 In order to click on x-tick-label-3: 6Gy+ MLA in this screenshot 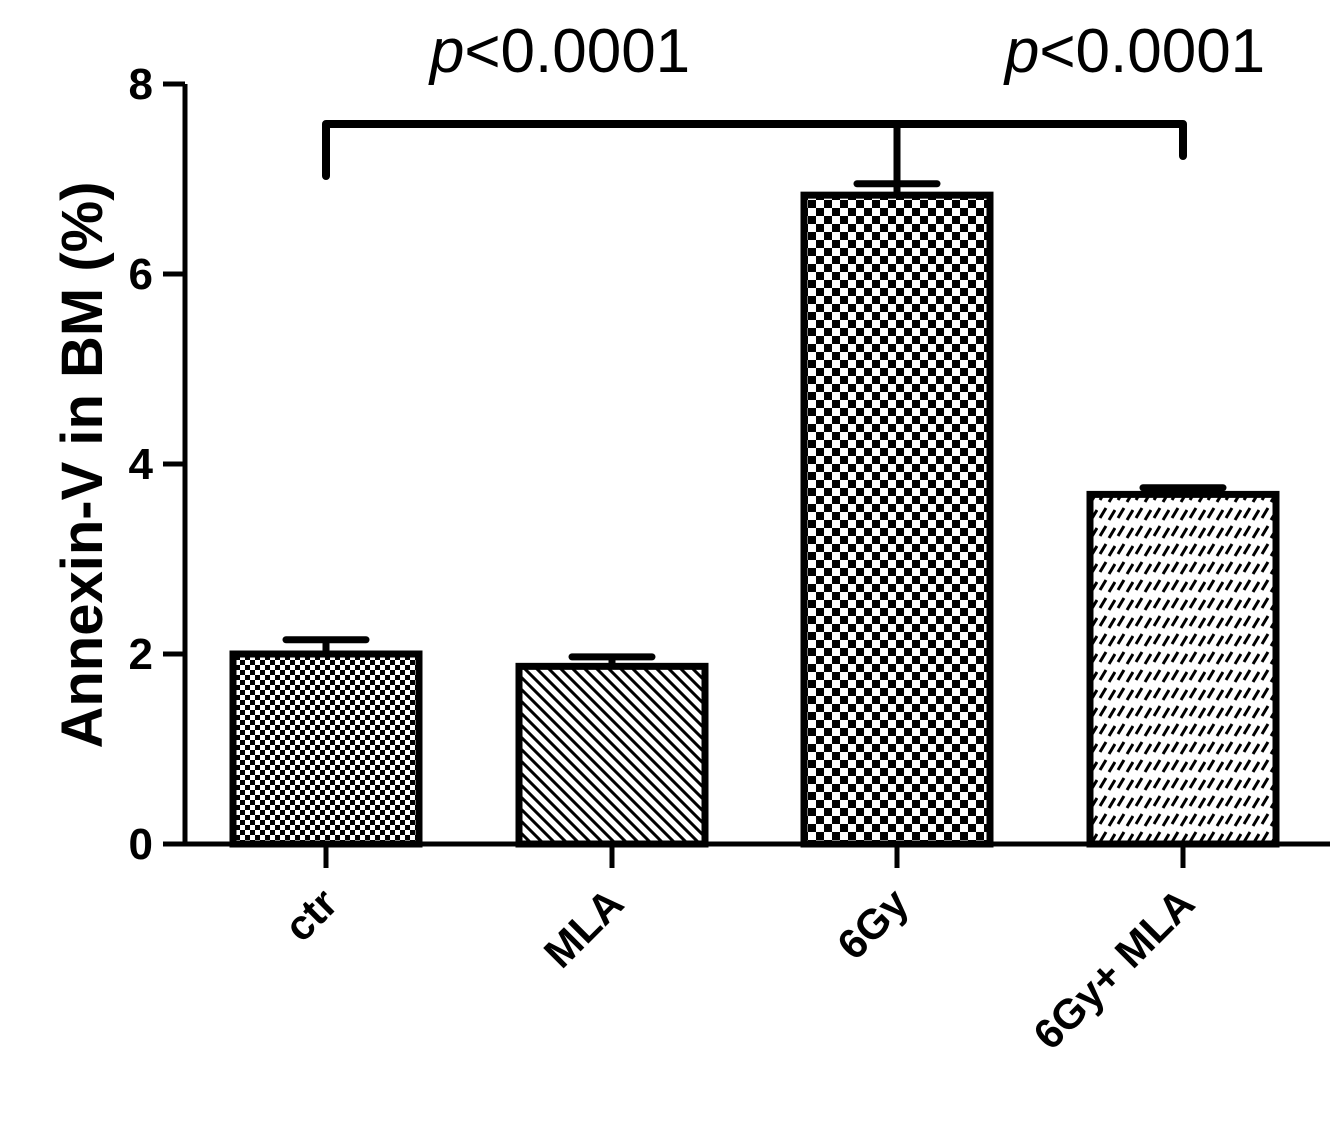, I will do `click(1113, 968)`.